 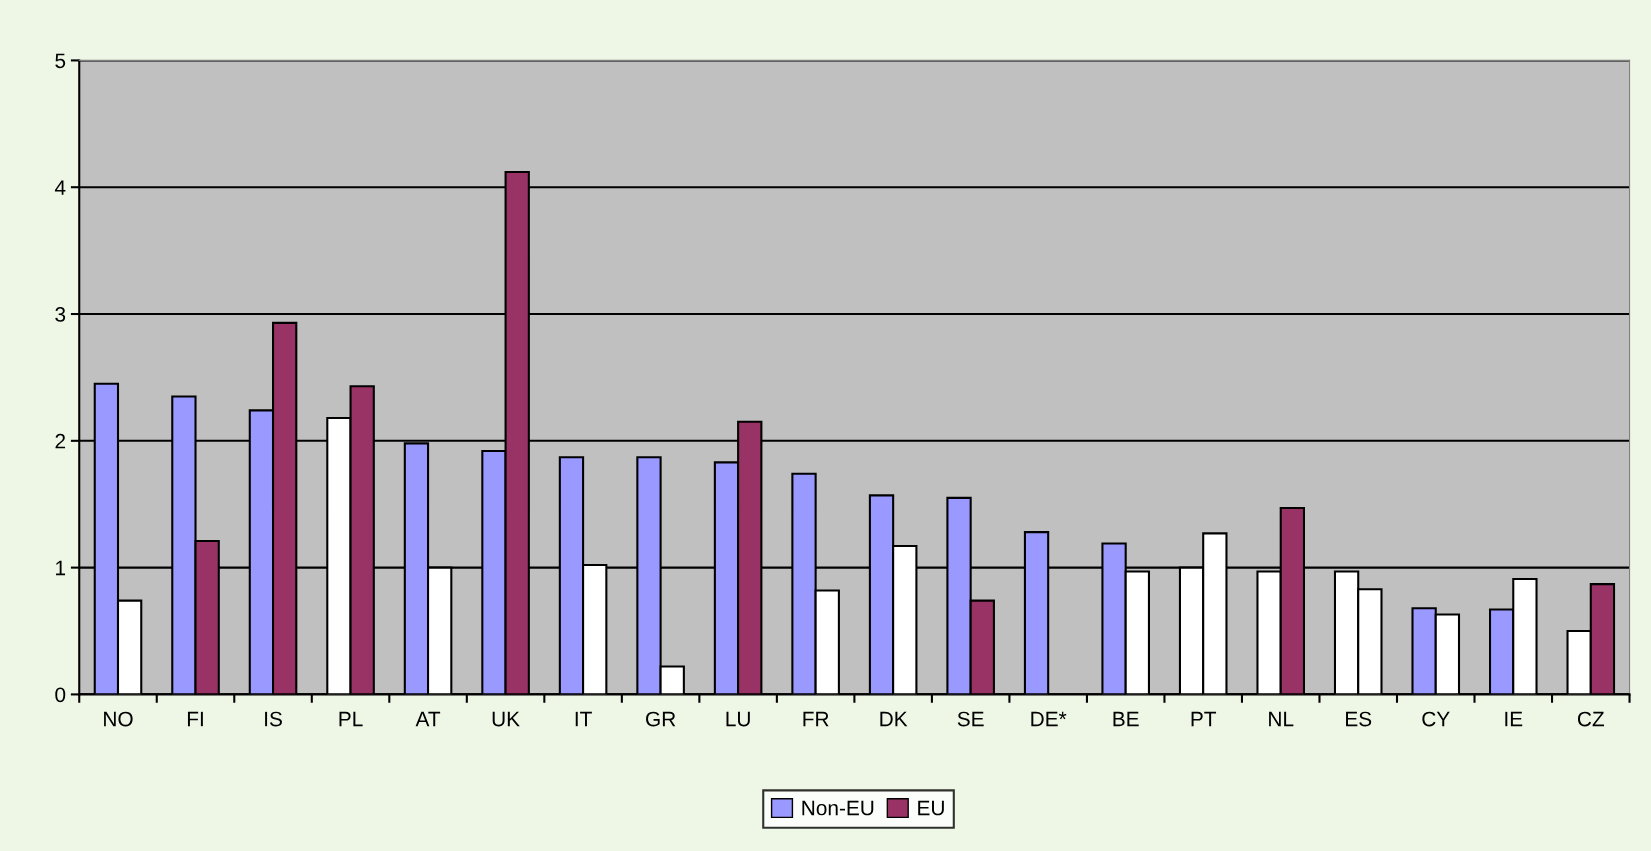 I want to click on x-tick-label: PL, so click(x=351, y=719).